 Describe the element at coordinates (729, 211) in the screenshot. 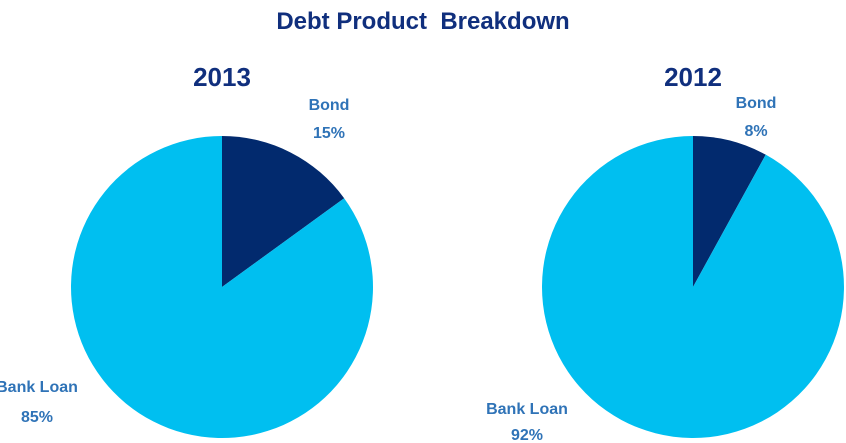

I see `pie-slice-bond-2012` at that location.